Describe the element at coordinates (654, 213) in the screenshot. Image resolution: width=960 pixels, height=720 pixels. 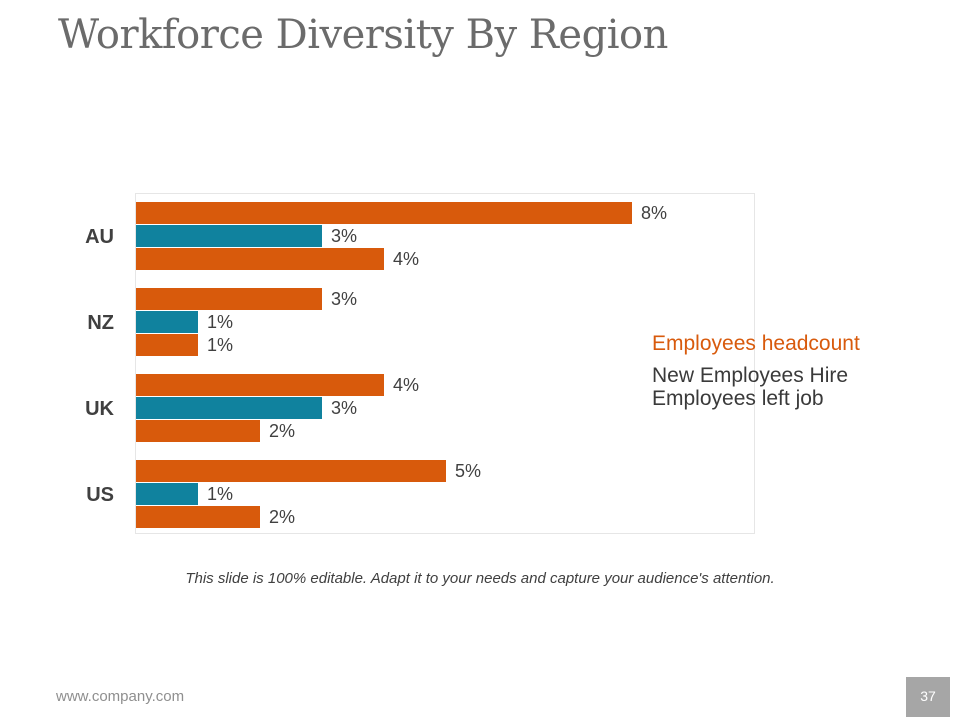
I see `data-label-au-headcount: 8%` at that location.